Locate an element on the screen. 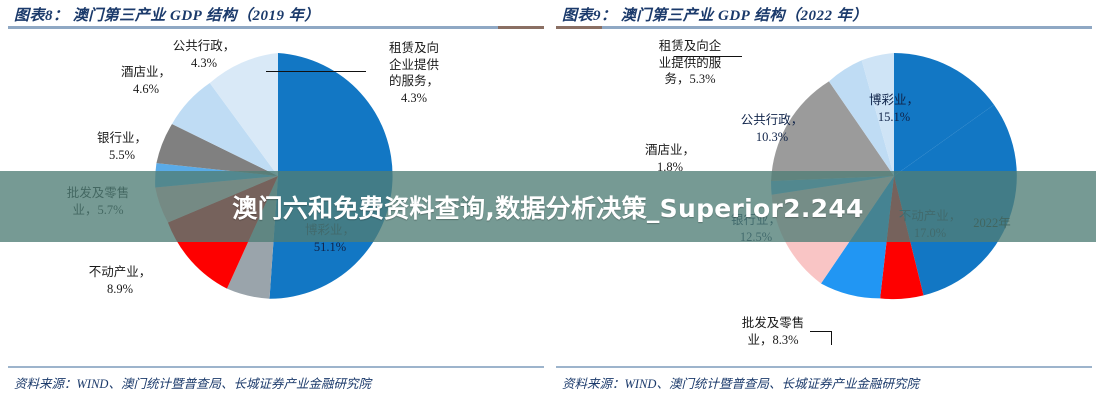 The width and height of the screenshot is (1096, 400). label-leasing-2019: 租赁及向 企业提供 的服务， 4.3% is located at coordinates (413, 73).